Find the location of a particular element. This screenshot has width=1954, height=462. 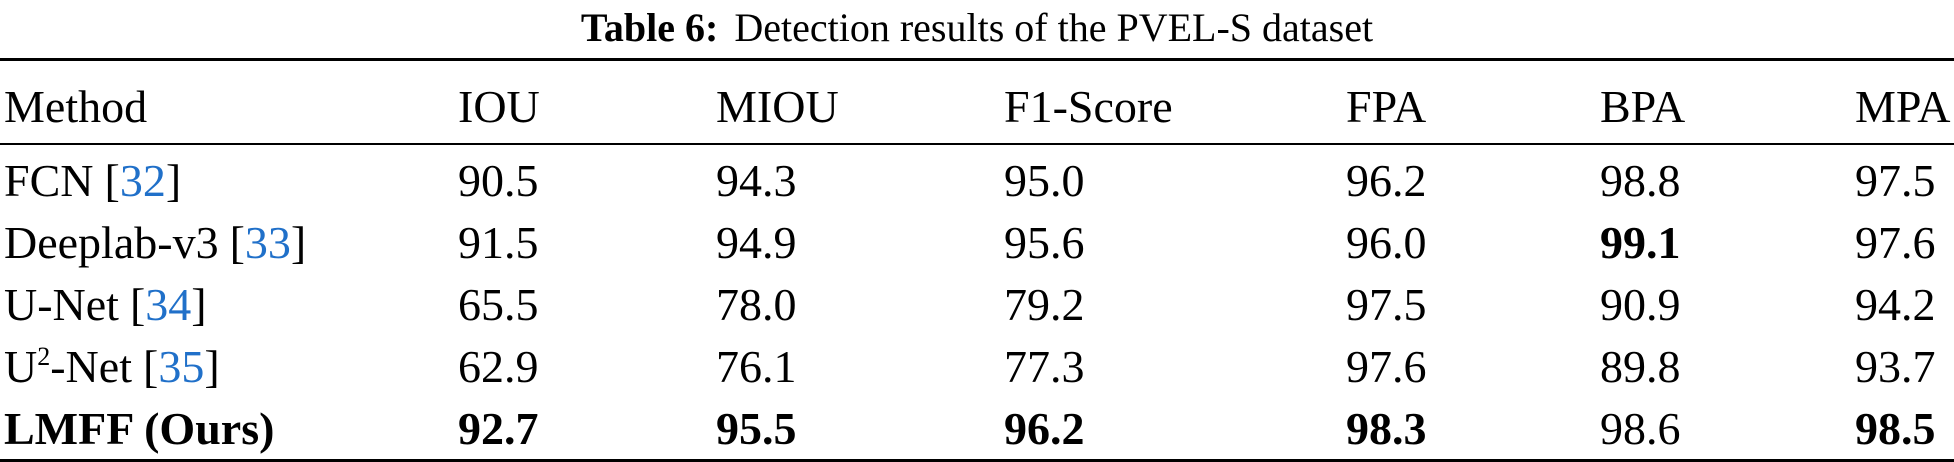

method-cell: Deeplab-v3 [33] is located at coordinates (229, 242).